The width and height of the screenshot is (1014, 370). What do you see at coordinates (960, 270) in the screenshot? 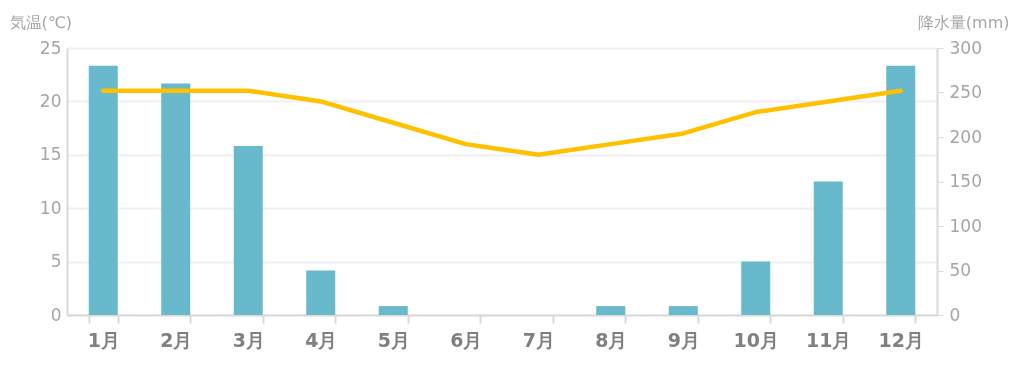
I see `y2-tick-label: 50` at bounding box center [960, 270].